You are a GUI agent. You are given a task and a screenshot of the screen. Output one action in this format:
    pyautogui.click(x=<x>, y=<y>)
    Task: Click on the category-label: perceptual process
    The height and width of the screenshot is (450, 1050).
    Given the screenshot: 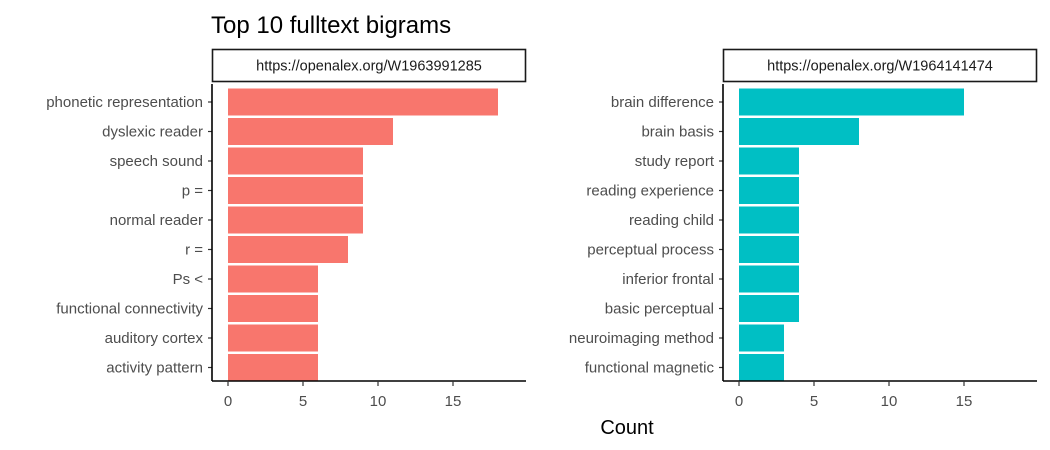 What is the action you would take?
    pyautogui.click(x=650, y=250)
    